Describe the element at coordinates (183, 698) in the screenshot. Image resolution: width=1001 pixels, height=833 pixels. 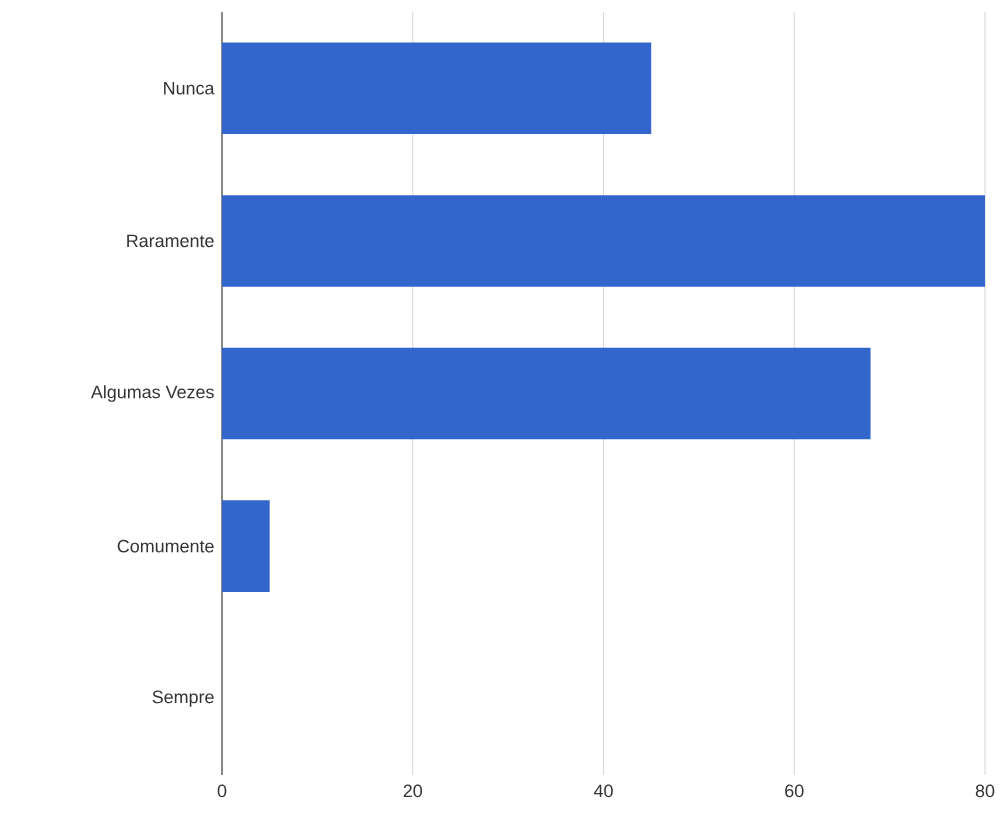
I see `y-tick-label: Sempre` at that location.